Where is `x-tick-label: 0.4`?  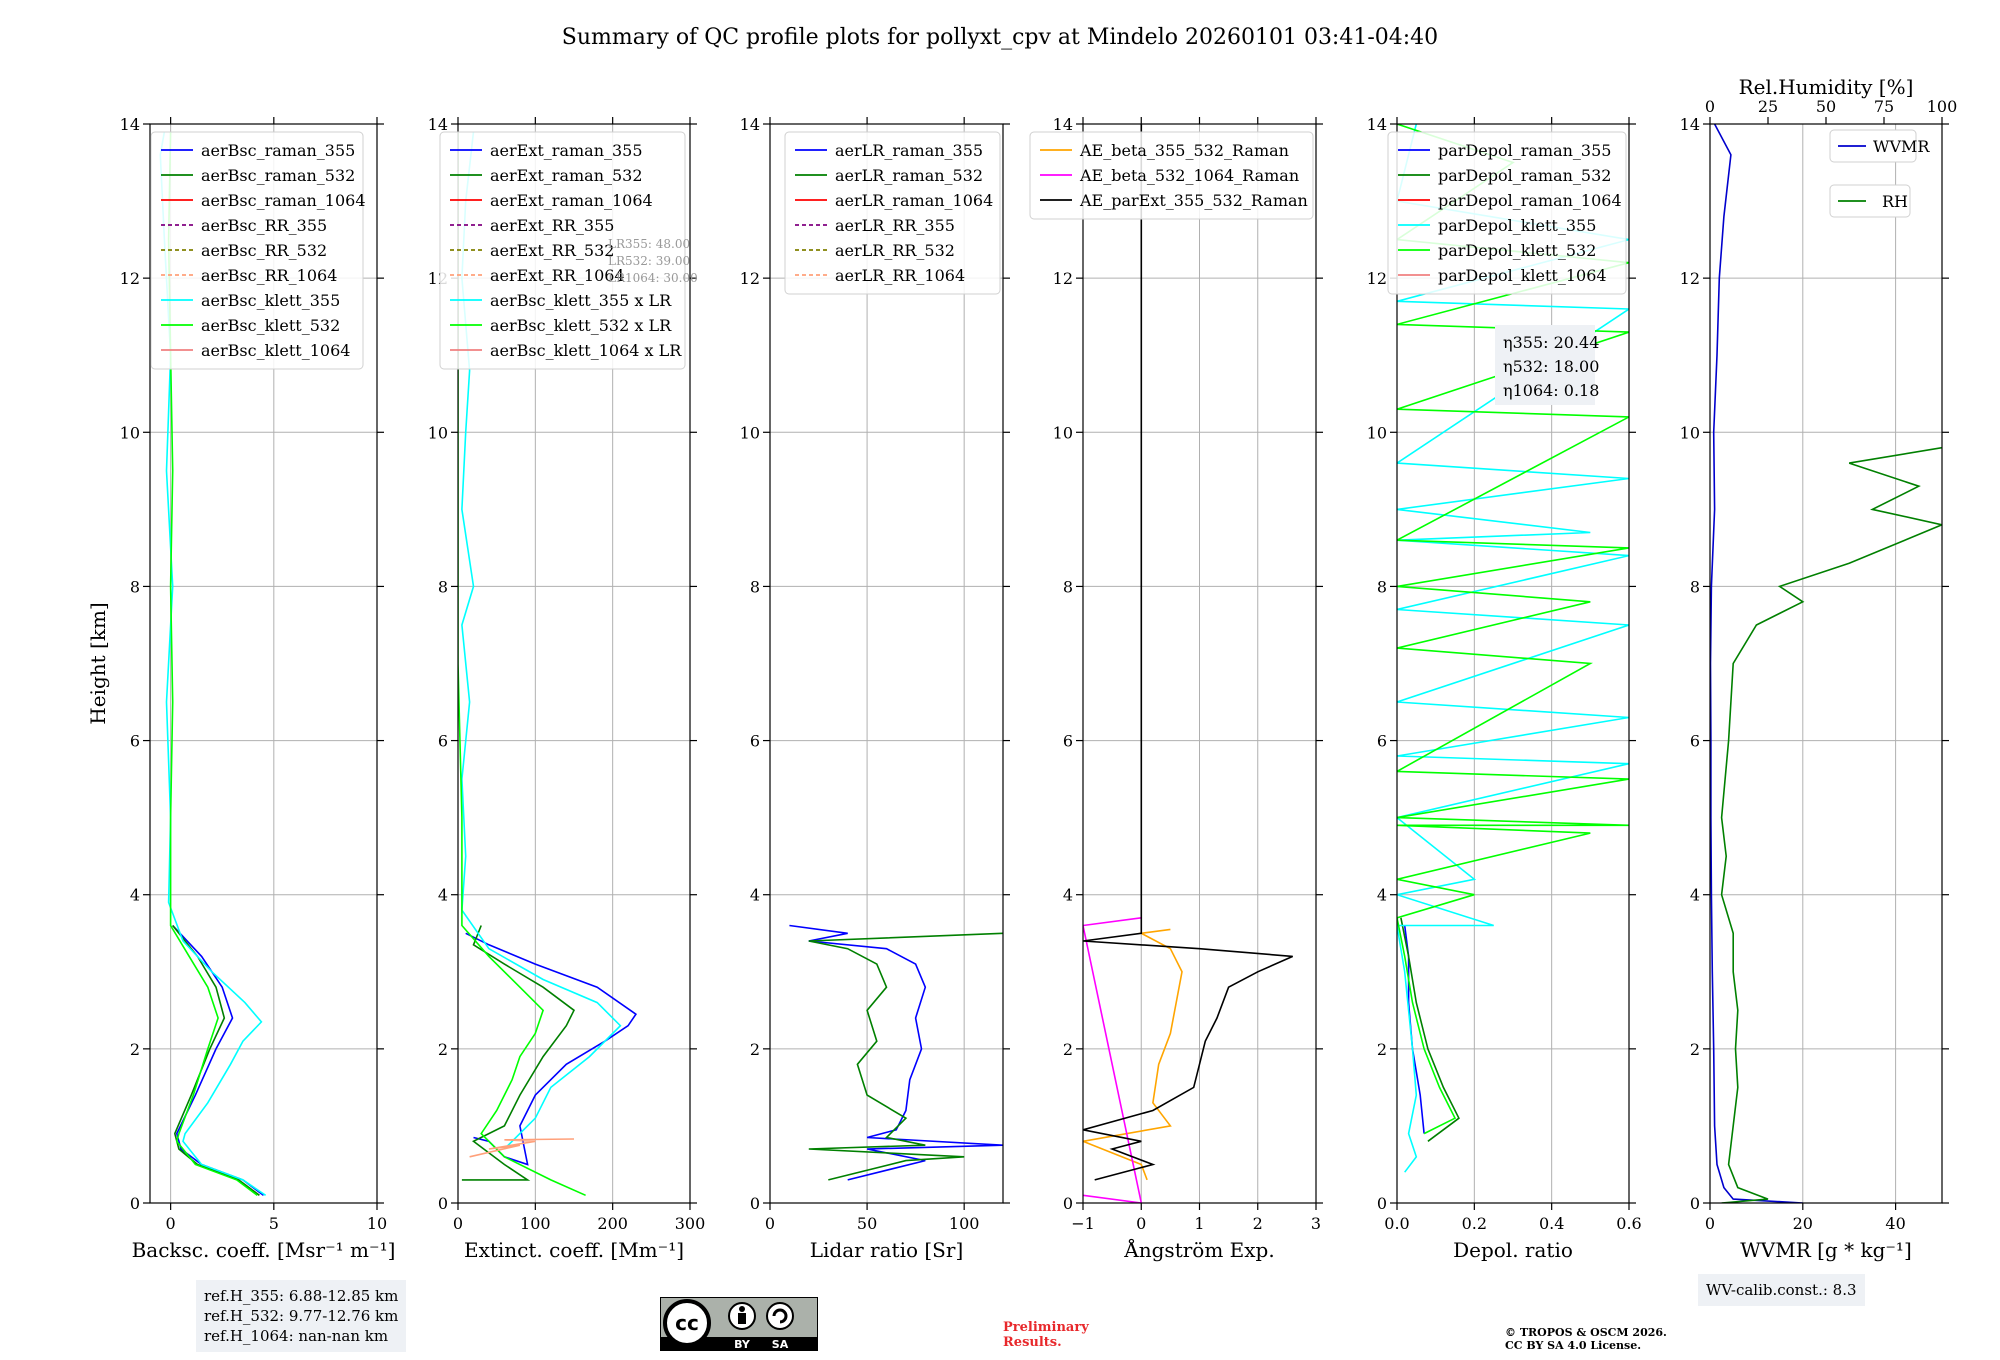 x-tick-label: 0.4 is located at coordinates (1551, 1223).